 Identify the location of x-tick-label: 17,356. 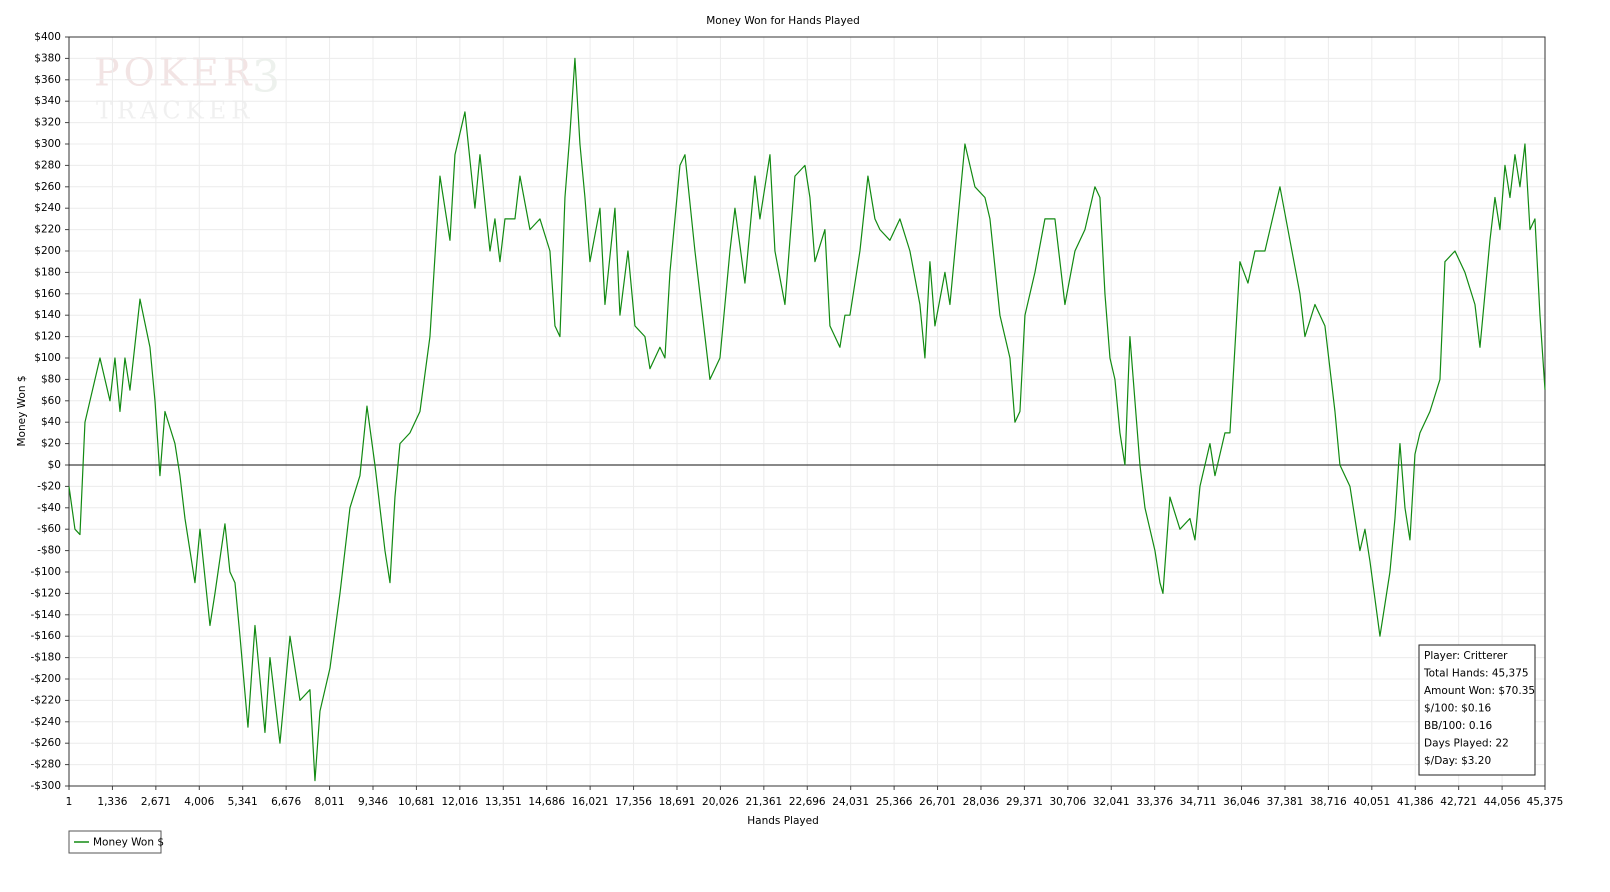
(633, 802).